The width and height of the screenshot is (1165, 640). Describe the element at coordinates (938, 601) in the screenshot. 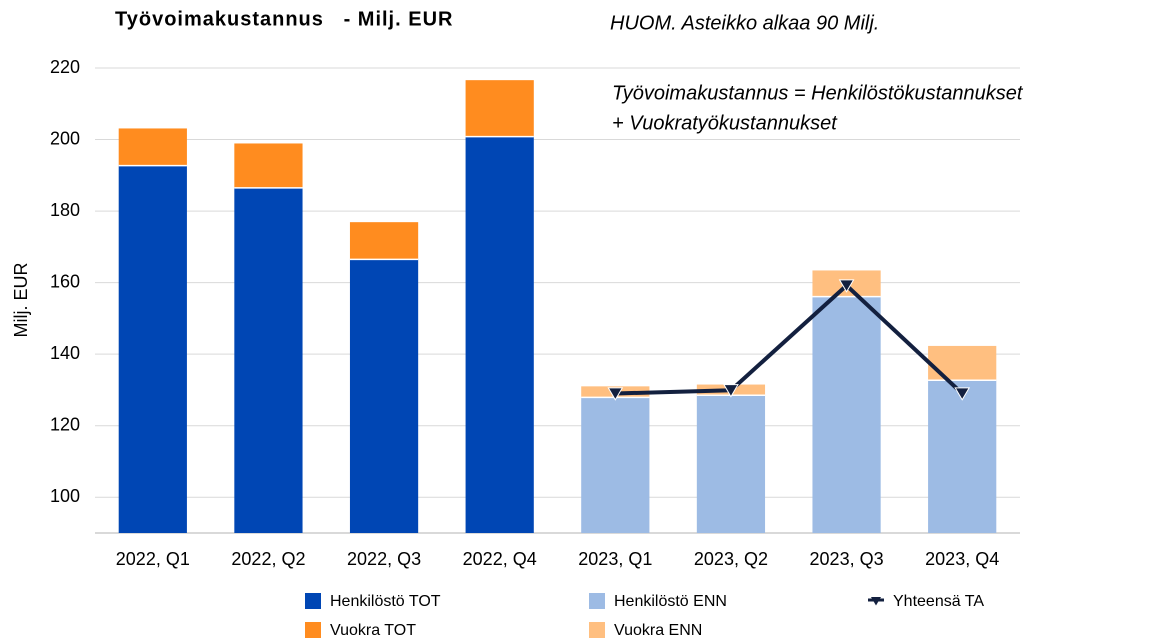

I see `legend-label: Yhteensä TA` at that location.